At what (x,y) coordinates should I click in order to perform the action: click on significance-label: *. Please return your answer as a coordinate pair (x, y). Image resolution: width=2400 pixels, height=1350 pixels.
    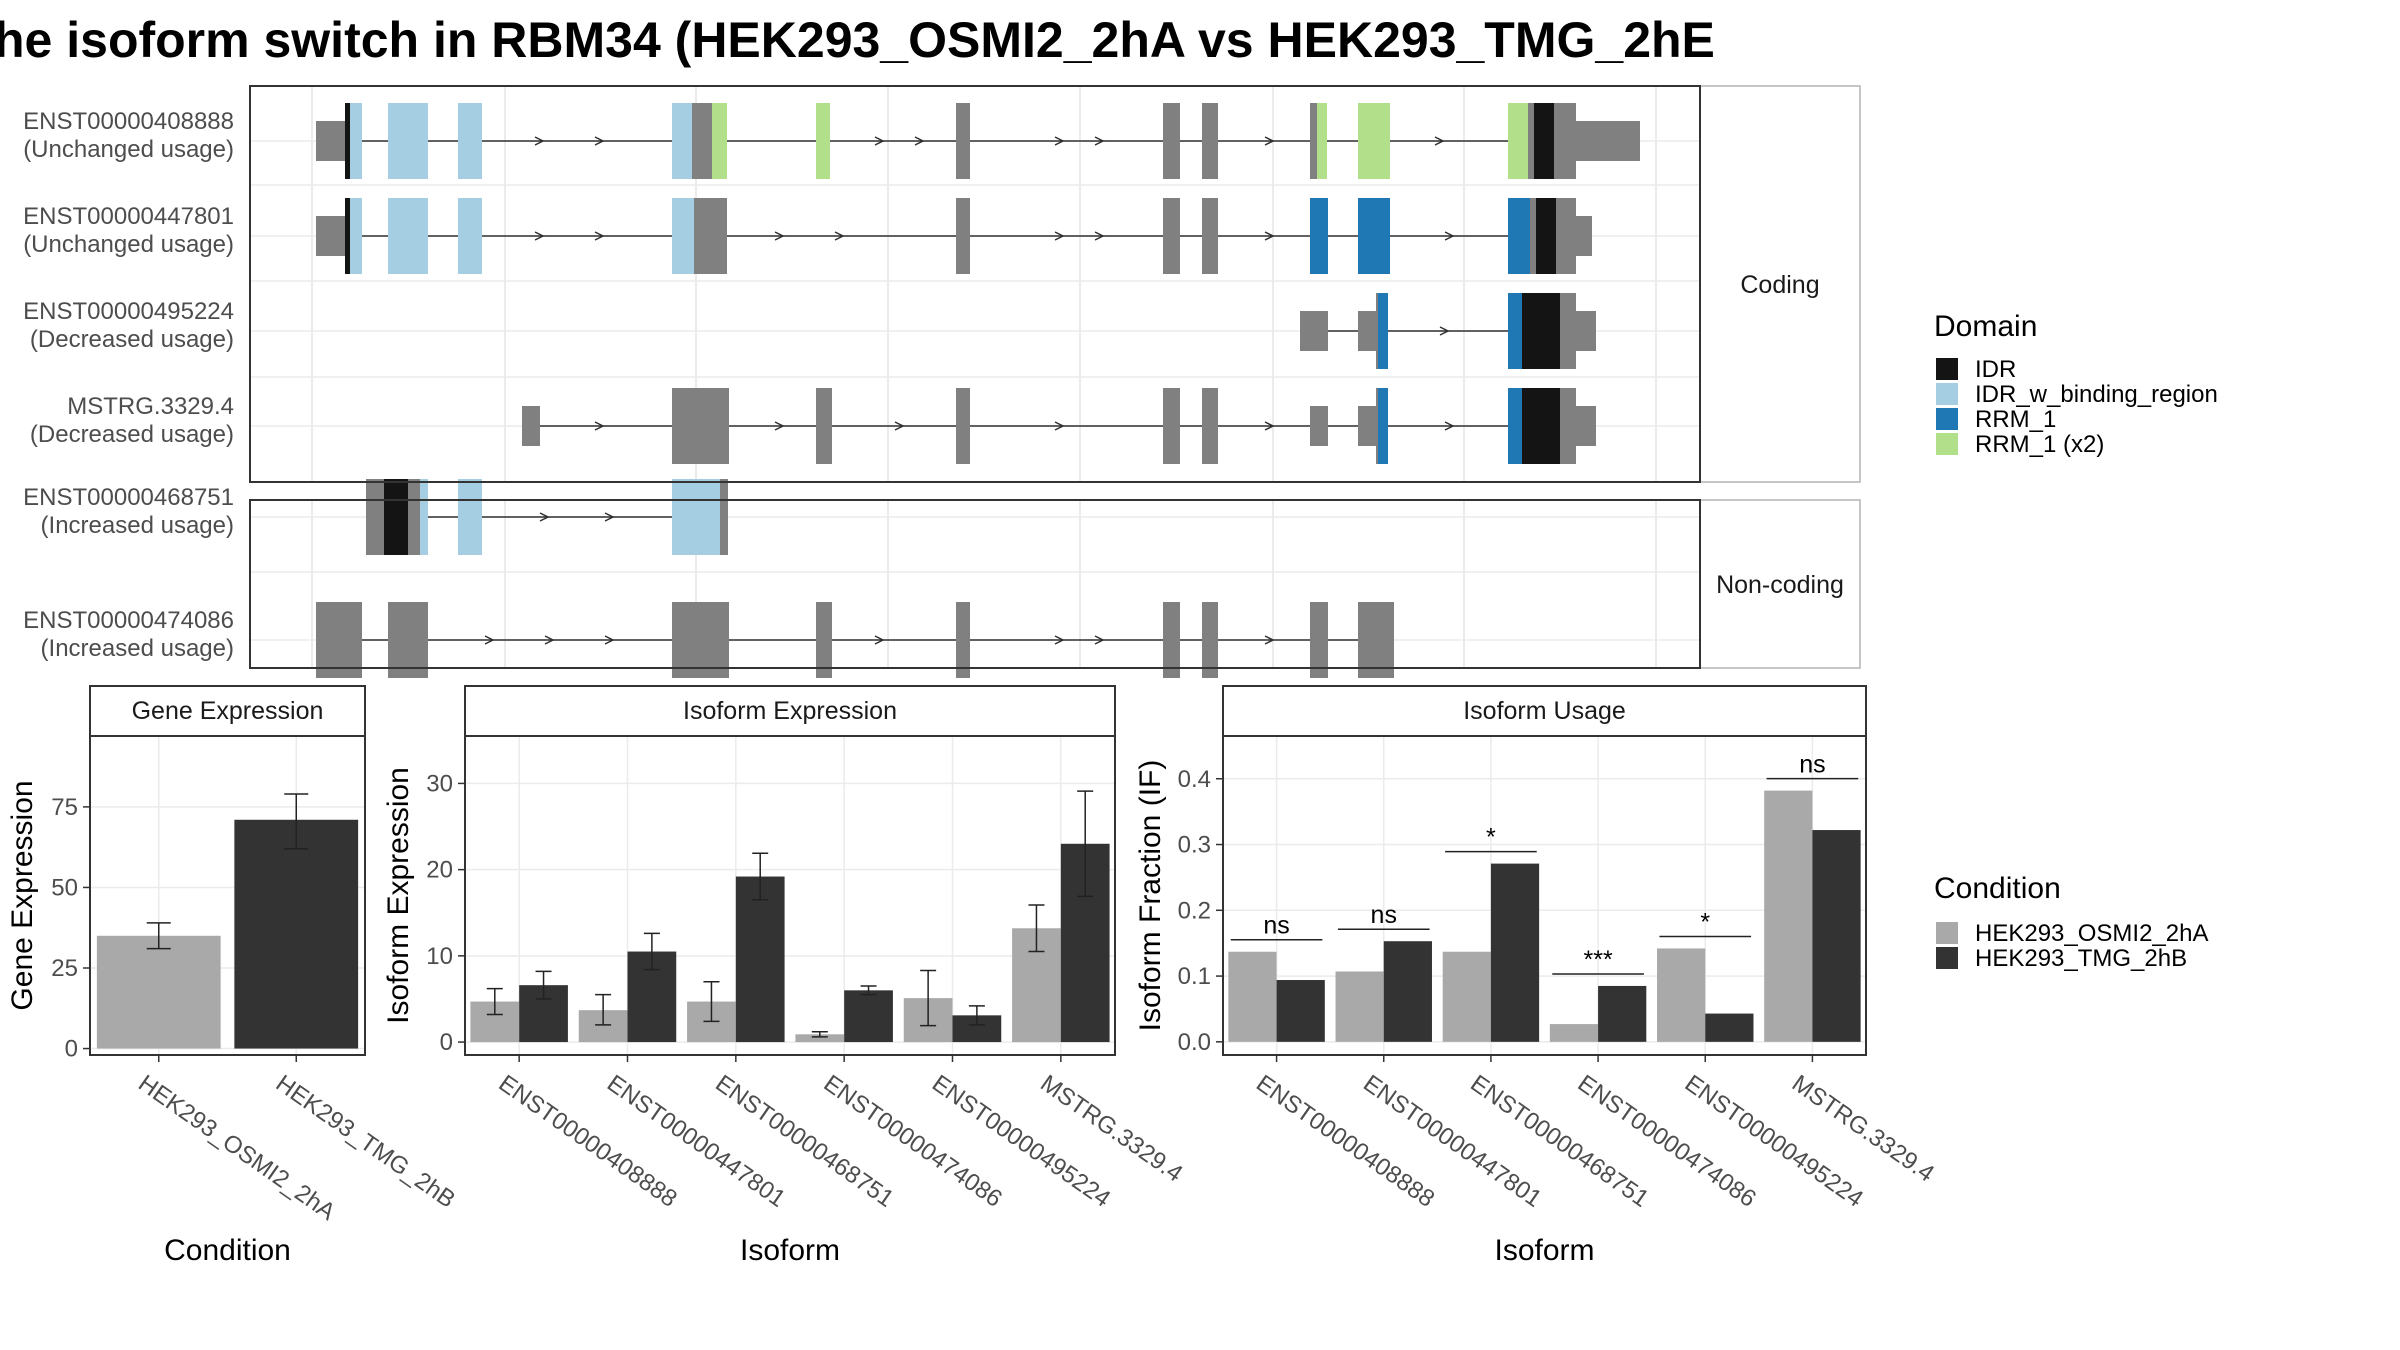
    Looking at the image, I should click on (1491, 838).